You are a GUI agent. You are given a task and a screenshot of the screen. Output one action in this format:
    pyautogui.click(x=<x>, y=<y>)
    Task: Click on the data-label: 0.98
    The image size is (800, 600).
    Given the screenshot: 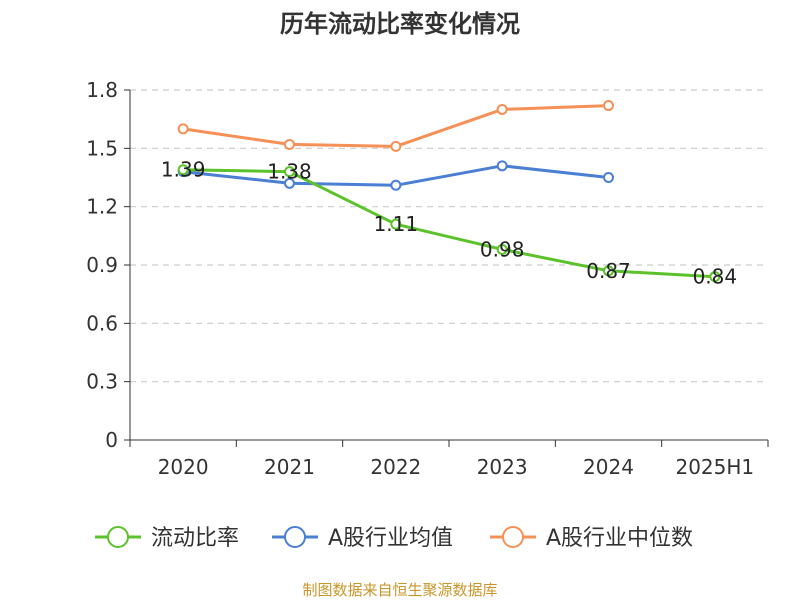 What is the action you would take?
    pyautogui.click(x=502, y=249)
    